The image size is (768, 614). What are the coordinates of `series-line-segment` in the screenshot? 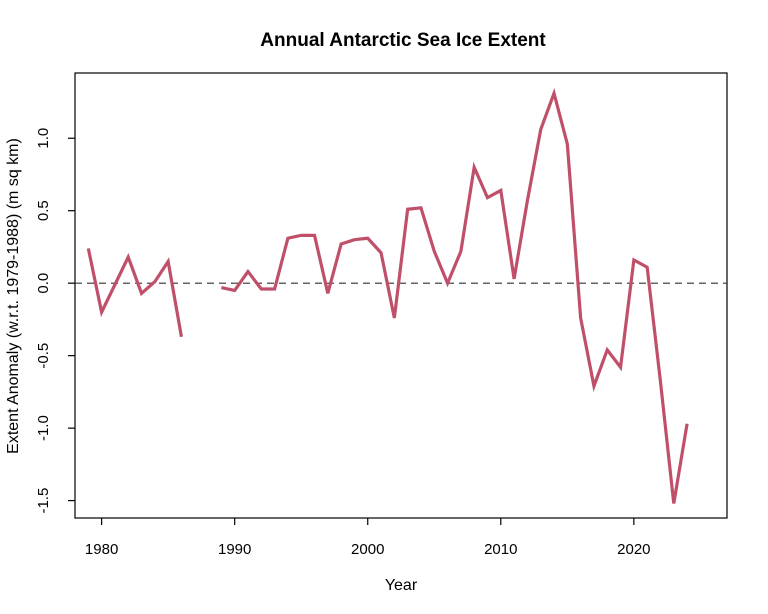 It's located at (135, 293).